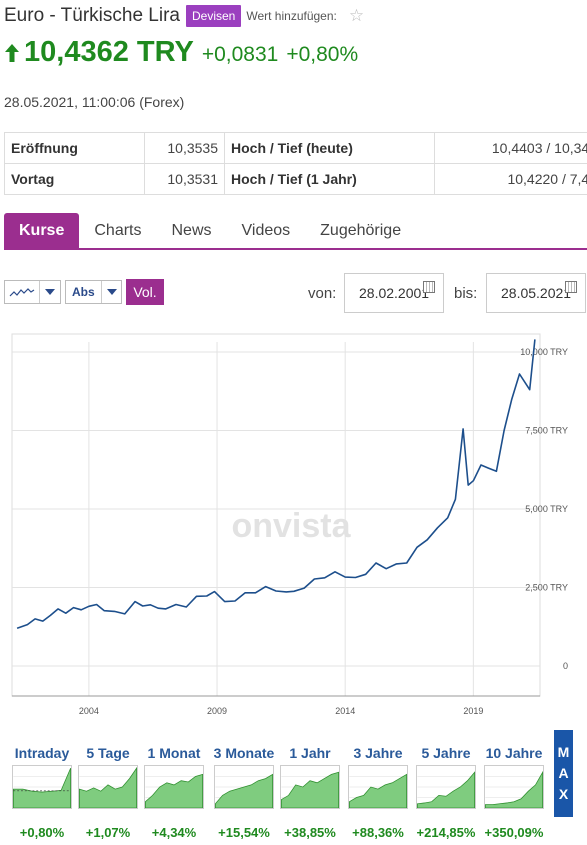  Describe the element at coordinates (244, 832) in the screenshot. I see `performance-value: +15,54%` at that location.